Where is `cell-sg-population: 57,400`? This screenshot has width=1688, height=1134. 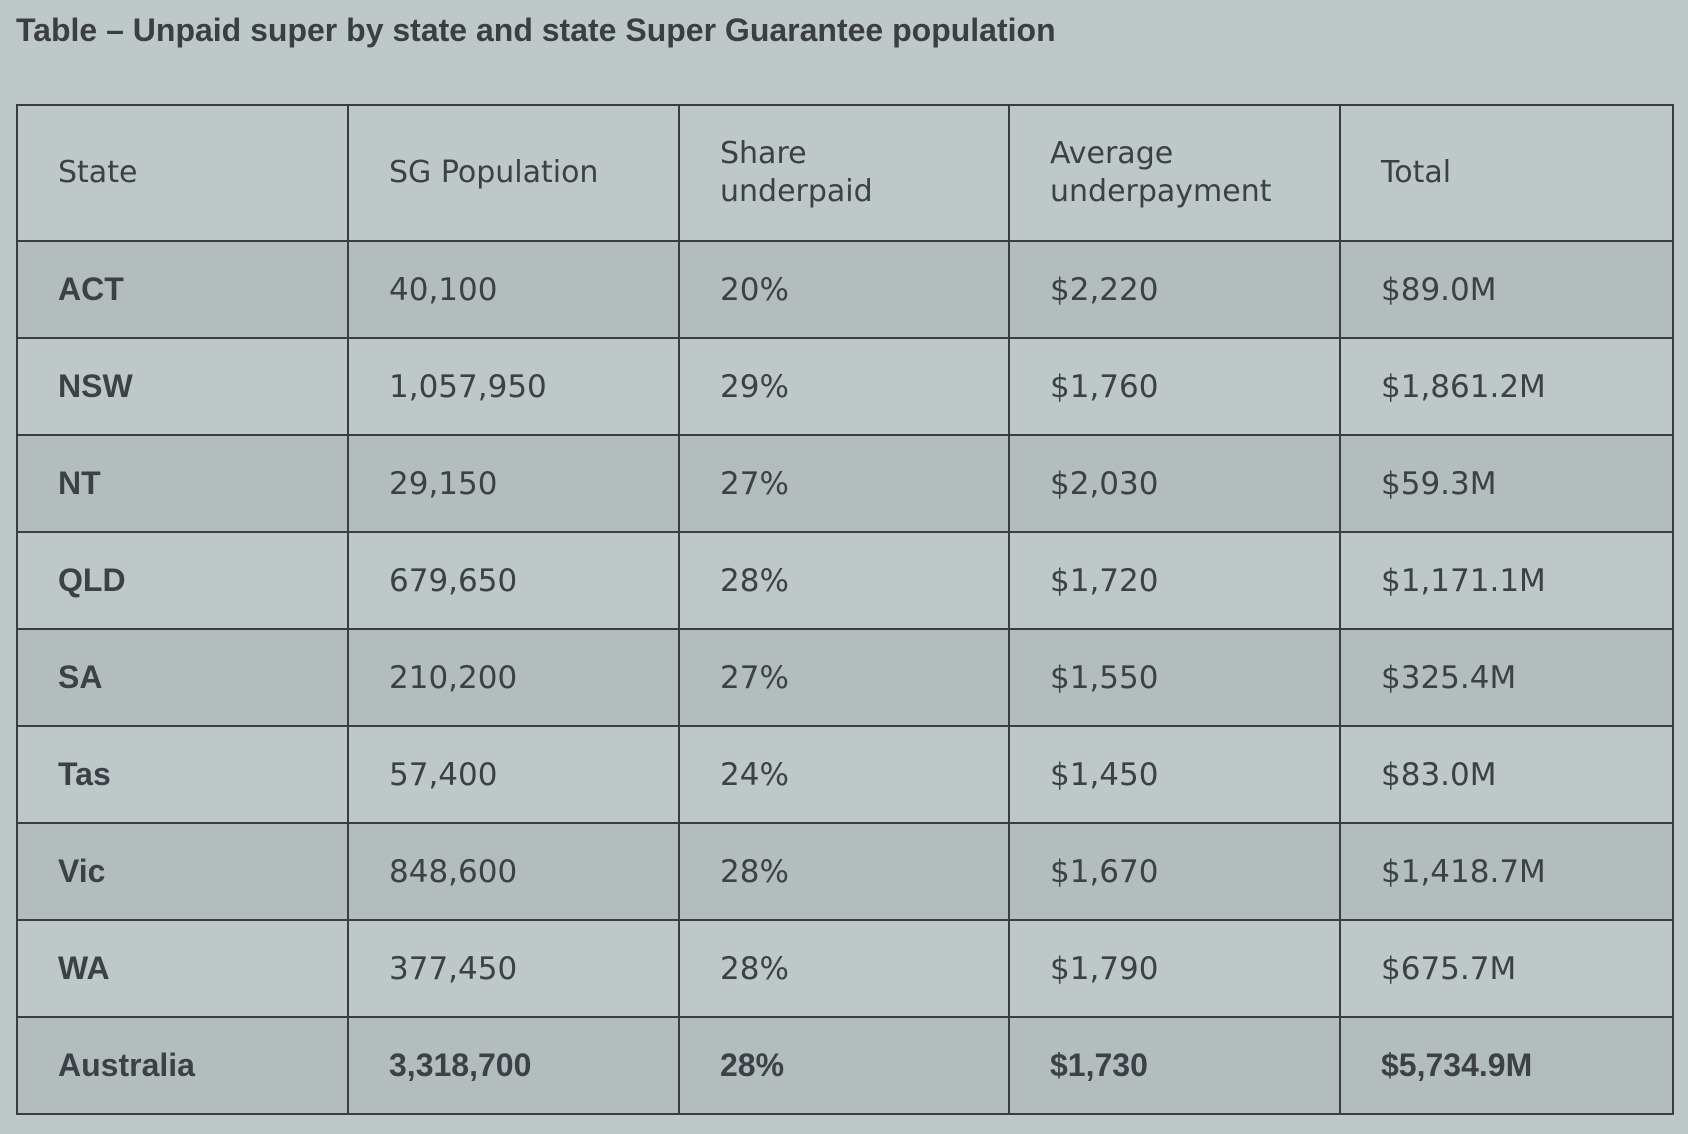
cell-sg-population: 57,400 is located at coordinates (513, 774).